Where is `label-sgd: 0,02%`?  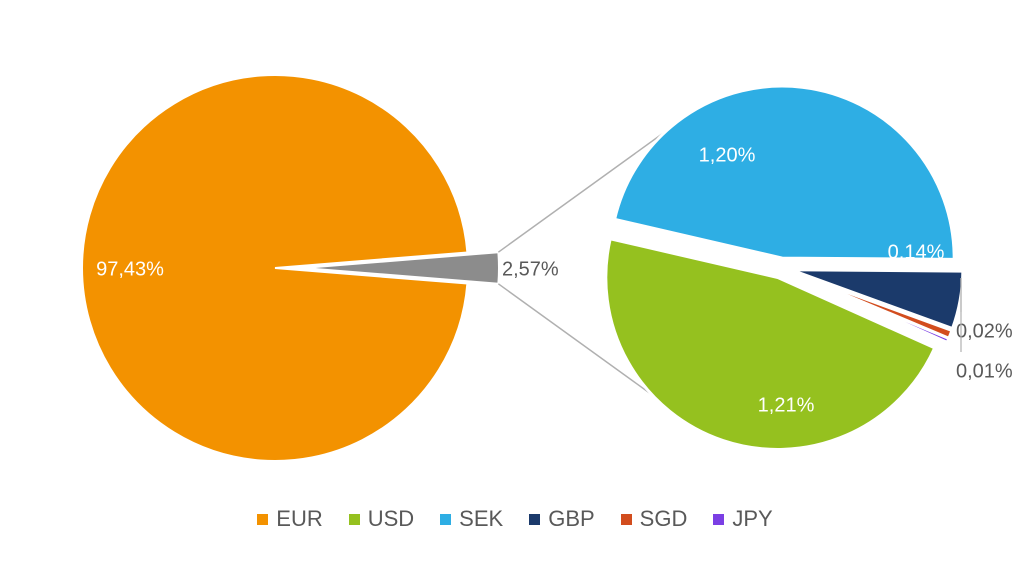 label-sgd: 0,02% is located at coordinates (984, 331).